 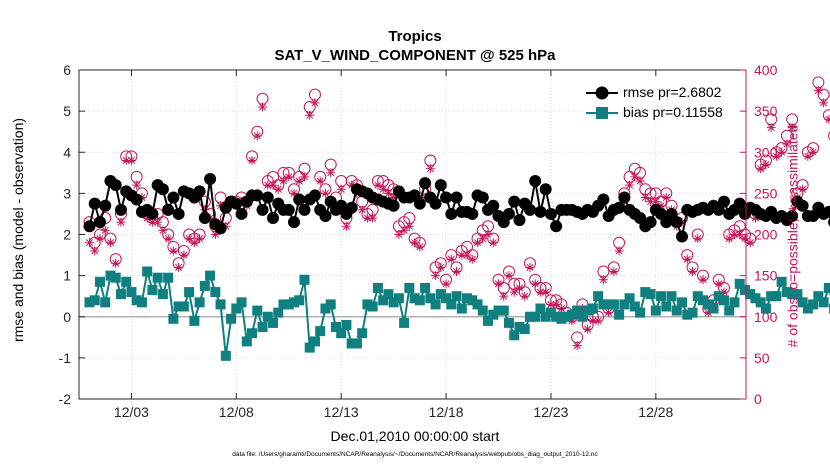 I want to click on x-tick-label: 12/08, so click(x=236, y=412).